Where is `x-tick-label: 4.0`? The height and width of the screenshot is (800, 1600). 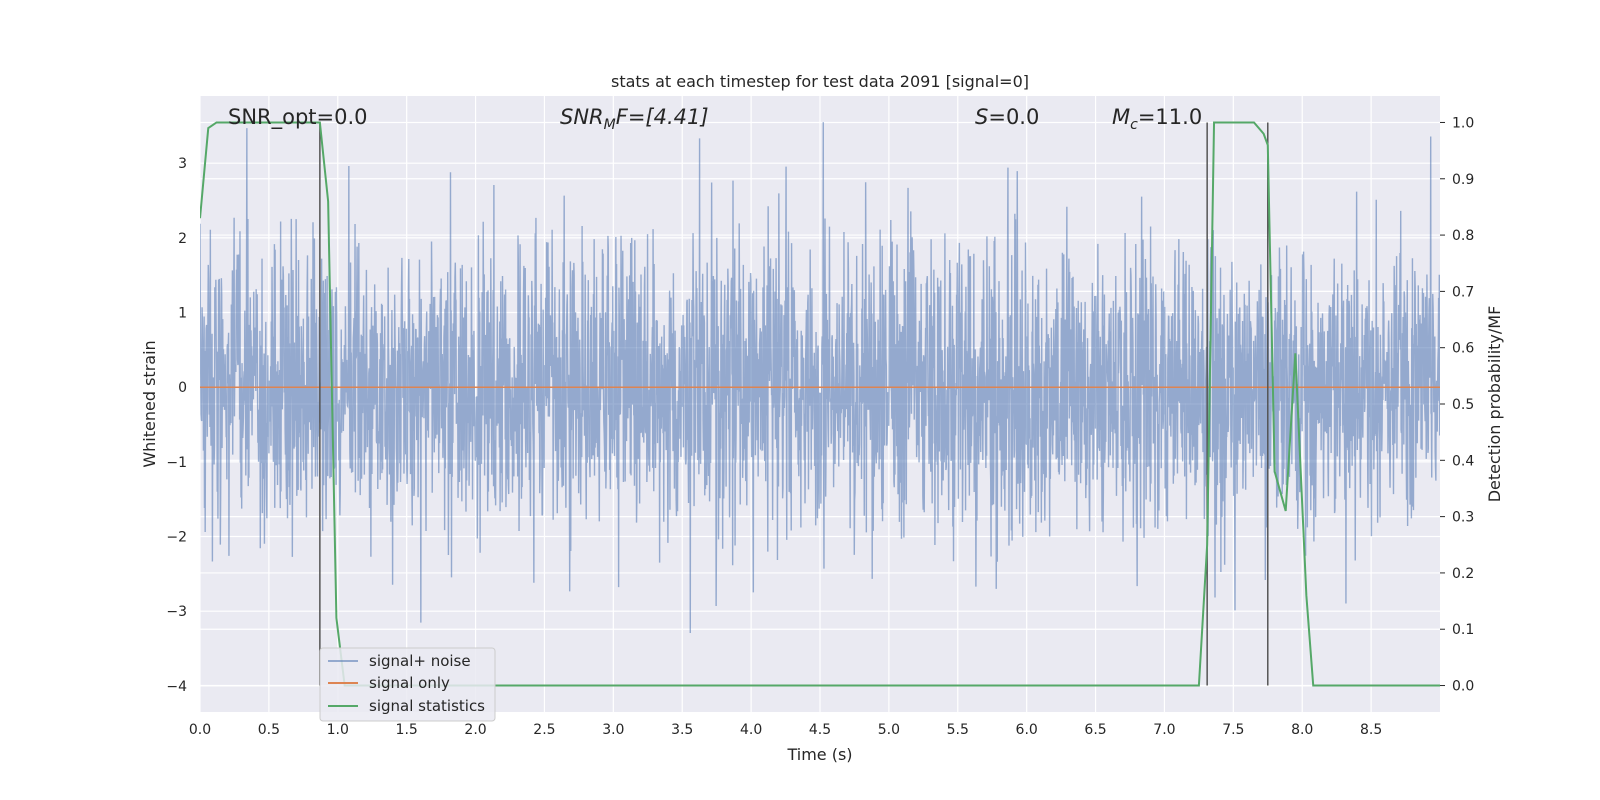 x-tick-label: 4.0 is located at coordinates (751, 730).